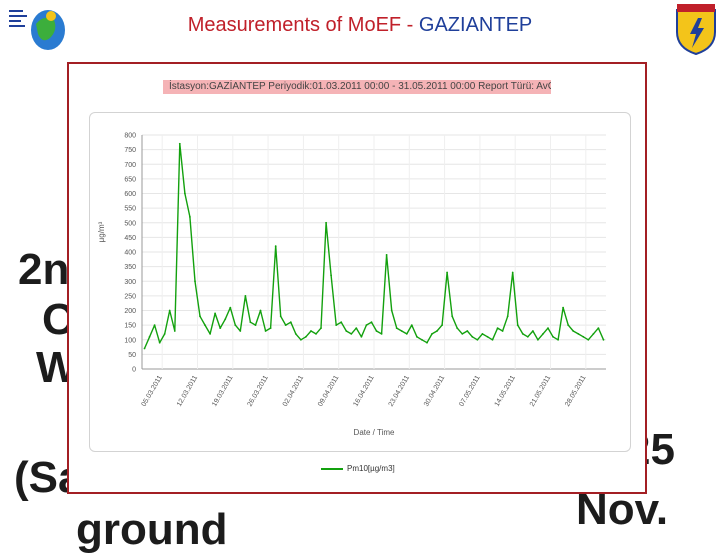 This screenshot has width=720, height=554. I want to click on y-tick-label: 450, so click(130, 238).